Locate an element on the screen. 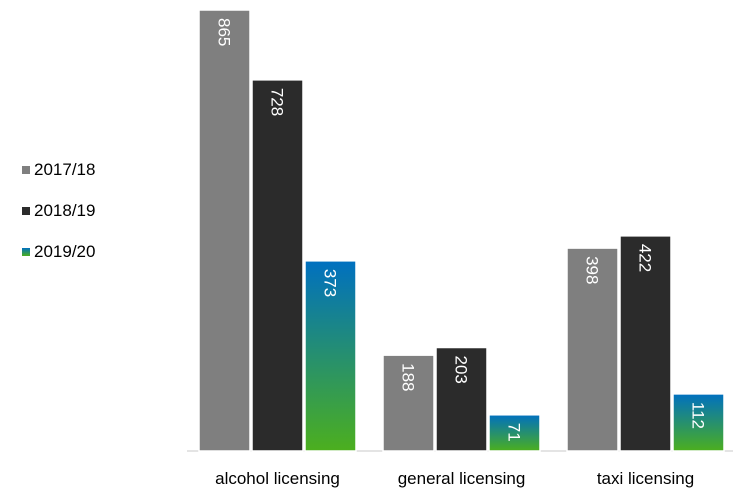  category-label-general-licensing: general licensing is located at coordinates (462, 478).